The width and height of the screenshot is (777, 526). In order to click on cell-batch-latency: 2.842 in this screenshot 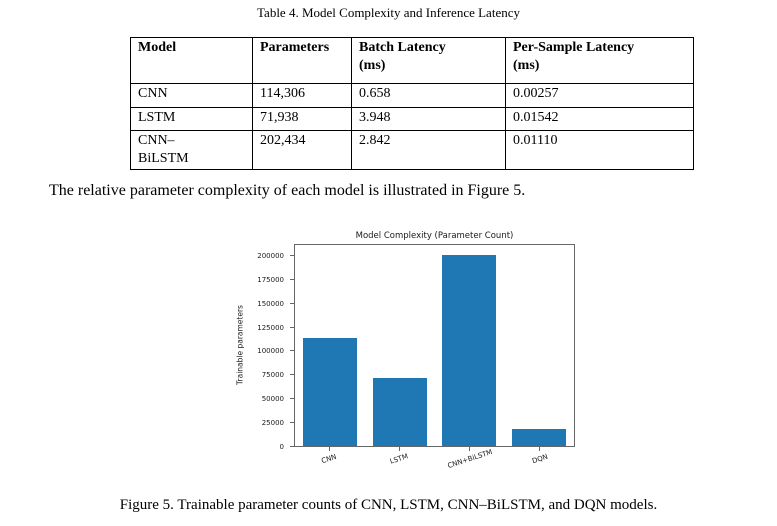, I will do `click(428, 150)`.